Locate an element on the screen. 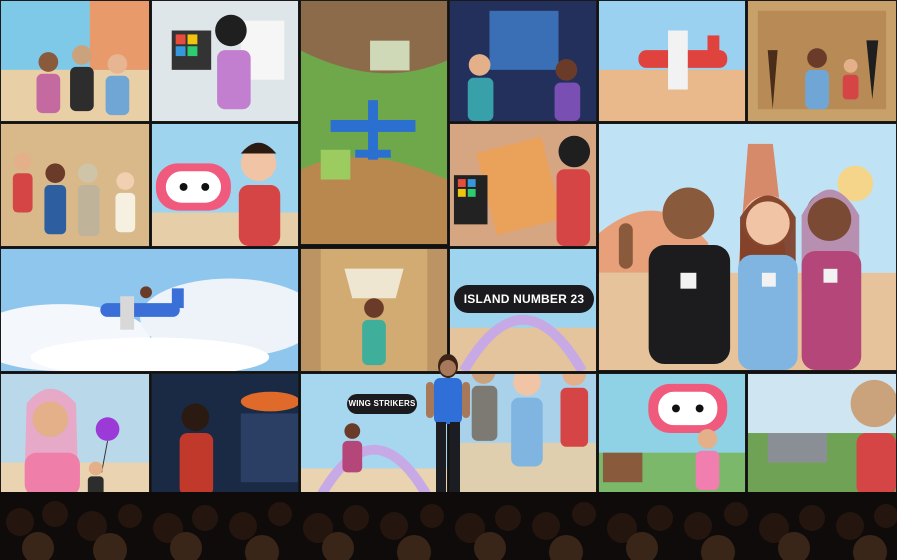 The image size is (897, 560). tile-cloud-plane is located at coordinates (149, 310).